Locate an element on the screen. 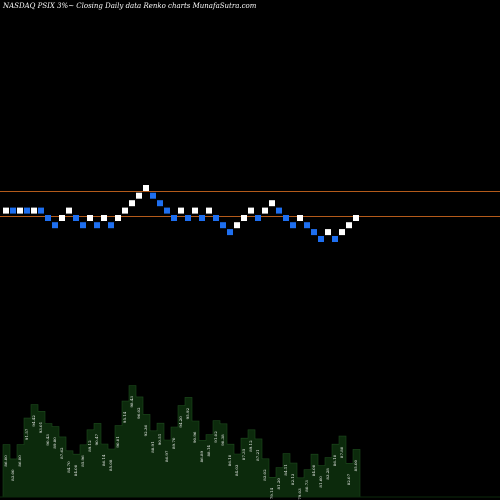  price-label: 82.07 is located at coordinates (348, 479).